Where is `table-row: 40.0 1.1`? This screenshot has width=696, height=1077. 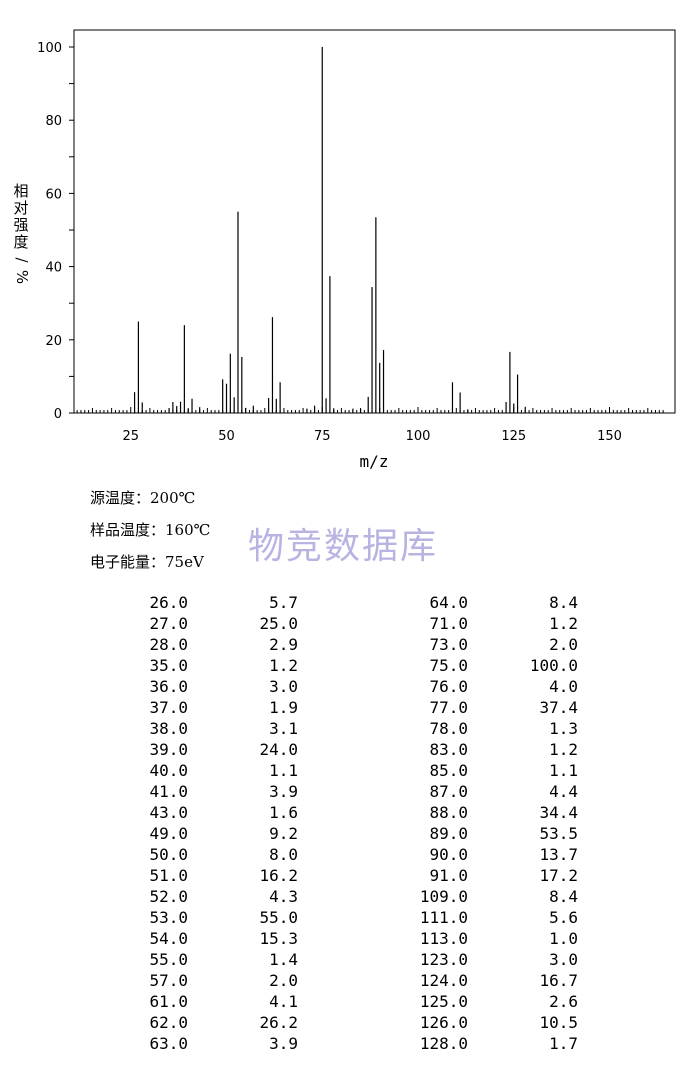 table-row: 40.0 1.1 is located at coordinates (348, 770).